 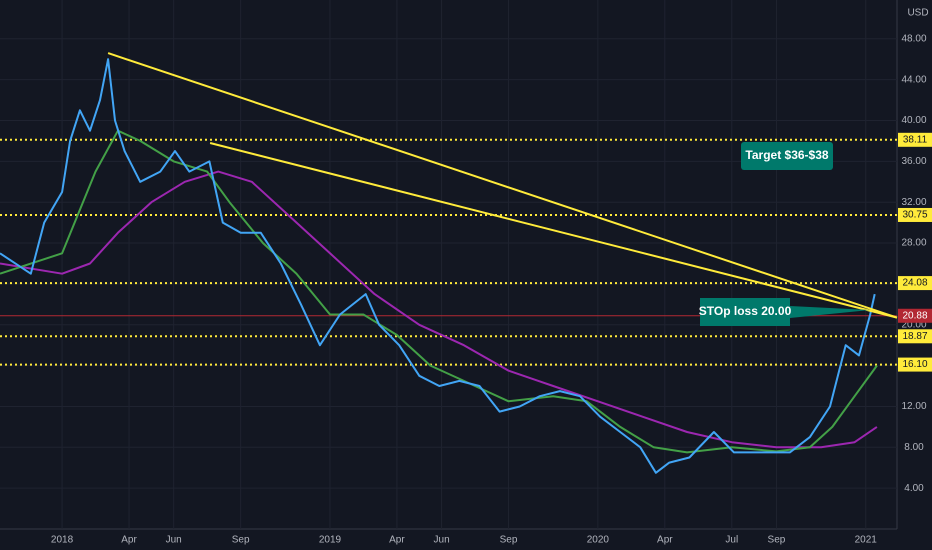 I want to click on level-label: 30.75, so click(x=914, y=215).